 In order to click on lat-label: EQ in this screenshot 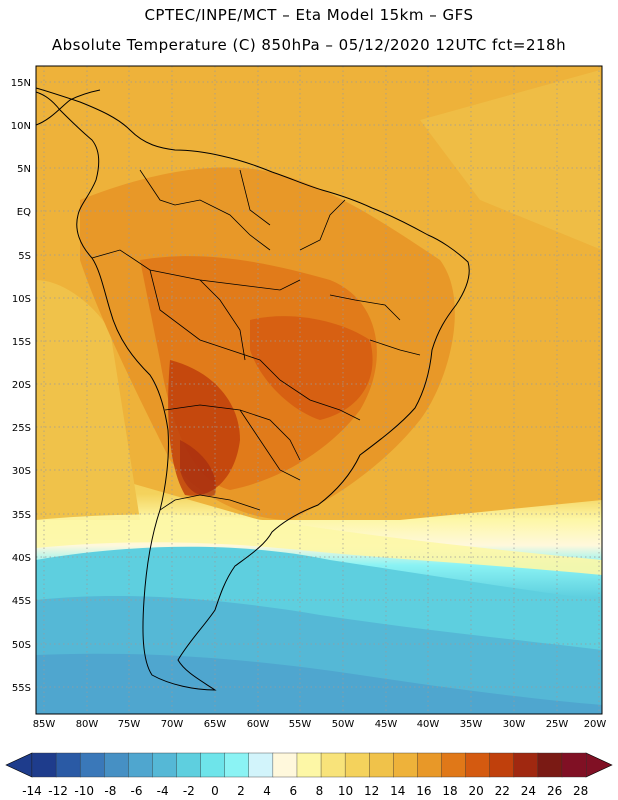, I will do `click(24, 212)`.